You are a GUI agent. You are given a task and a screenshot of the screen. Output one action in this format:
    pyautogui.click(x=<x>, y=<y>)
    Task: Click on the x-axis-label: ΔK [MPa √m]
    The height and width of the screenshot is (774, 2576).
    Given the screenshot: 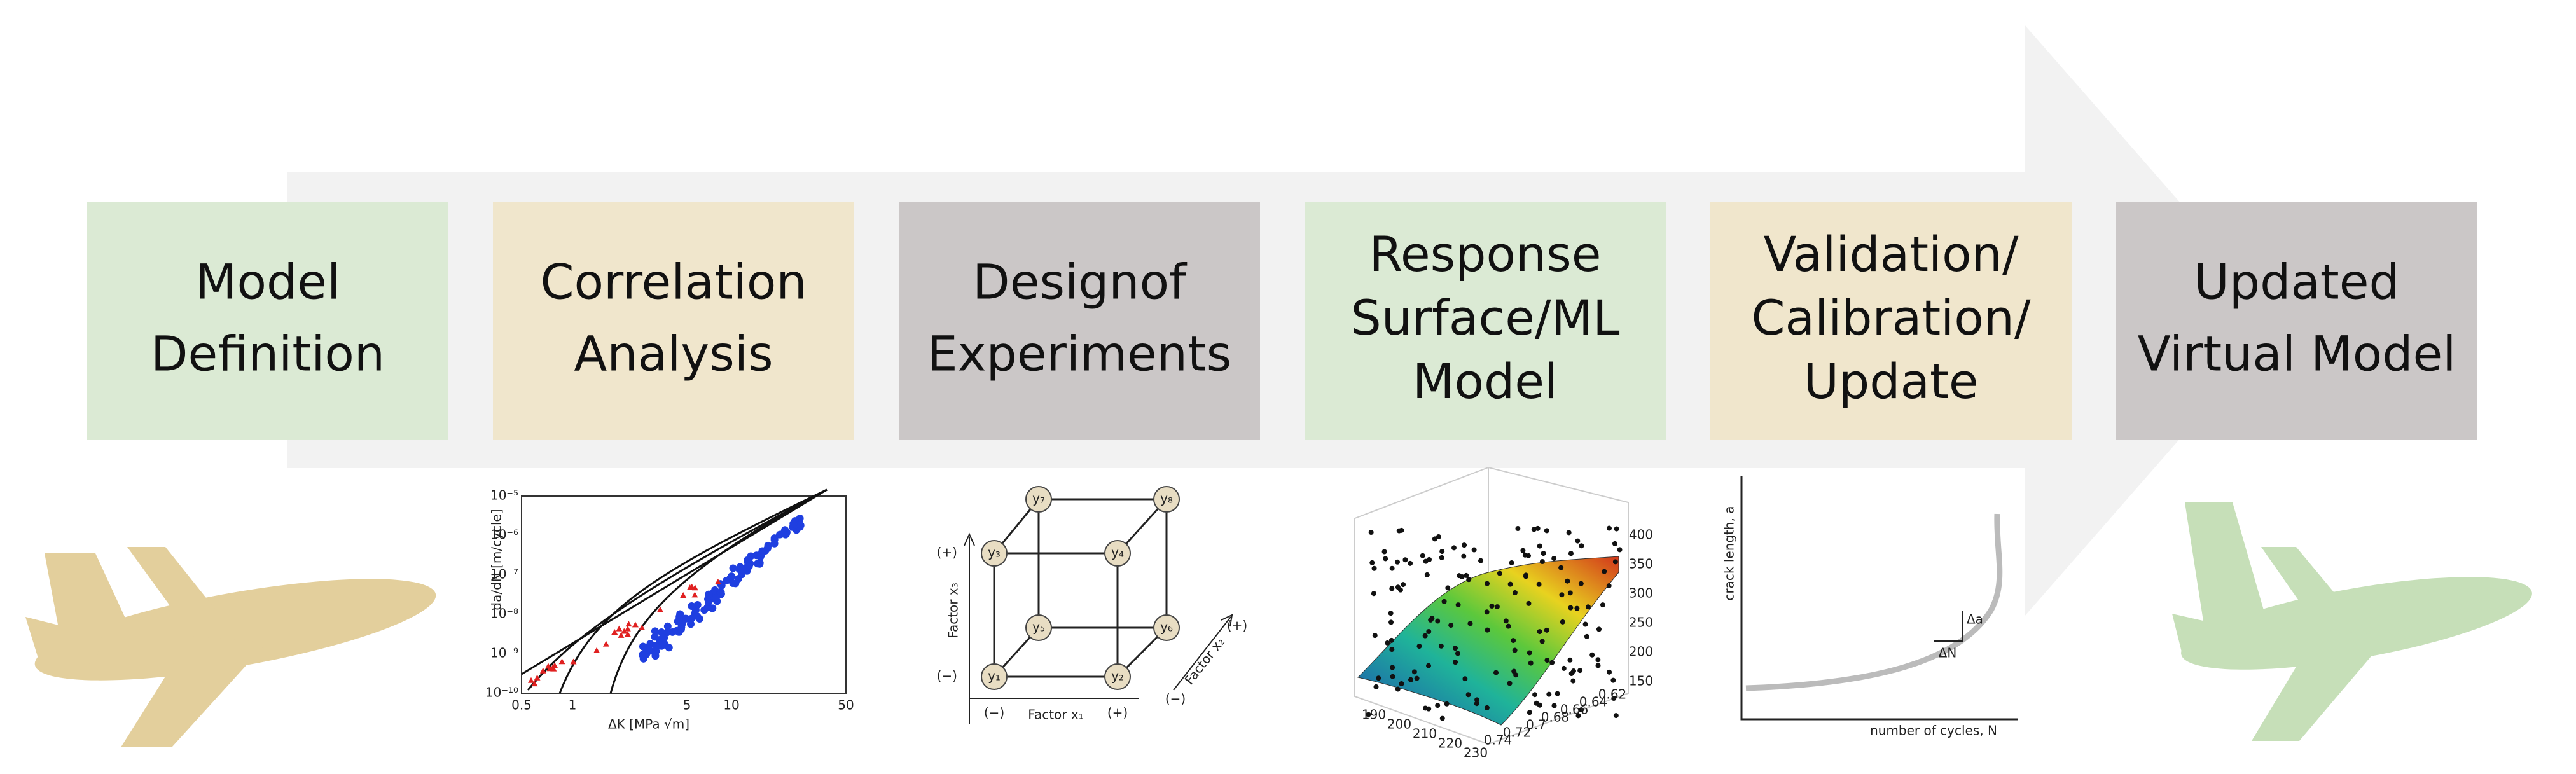 What is the action you would take?
    pyautogui.click(x=648, y=724)
    